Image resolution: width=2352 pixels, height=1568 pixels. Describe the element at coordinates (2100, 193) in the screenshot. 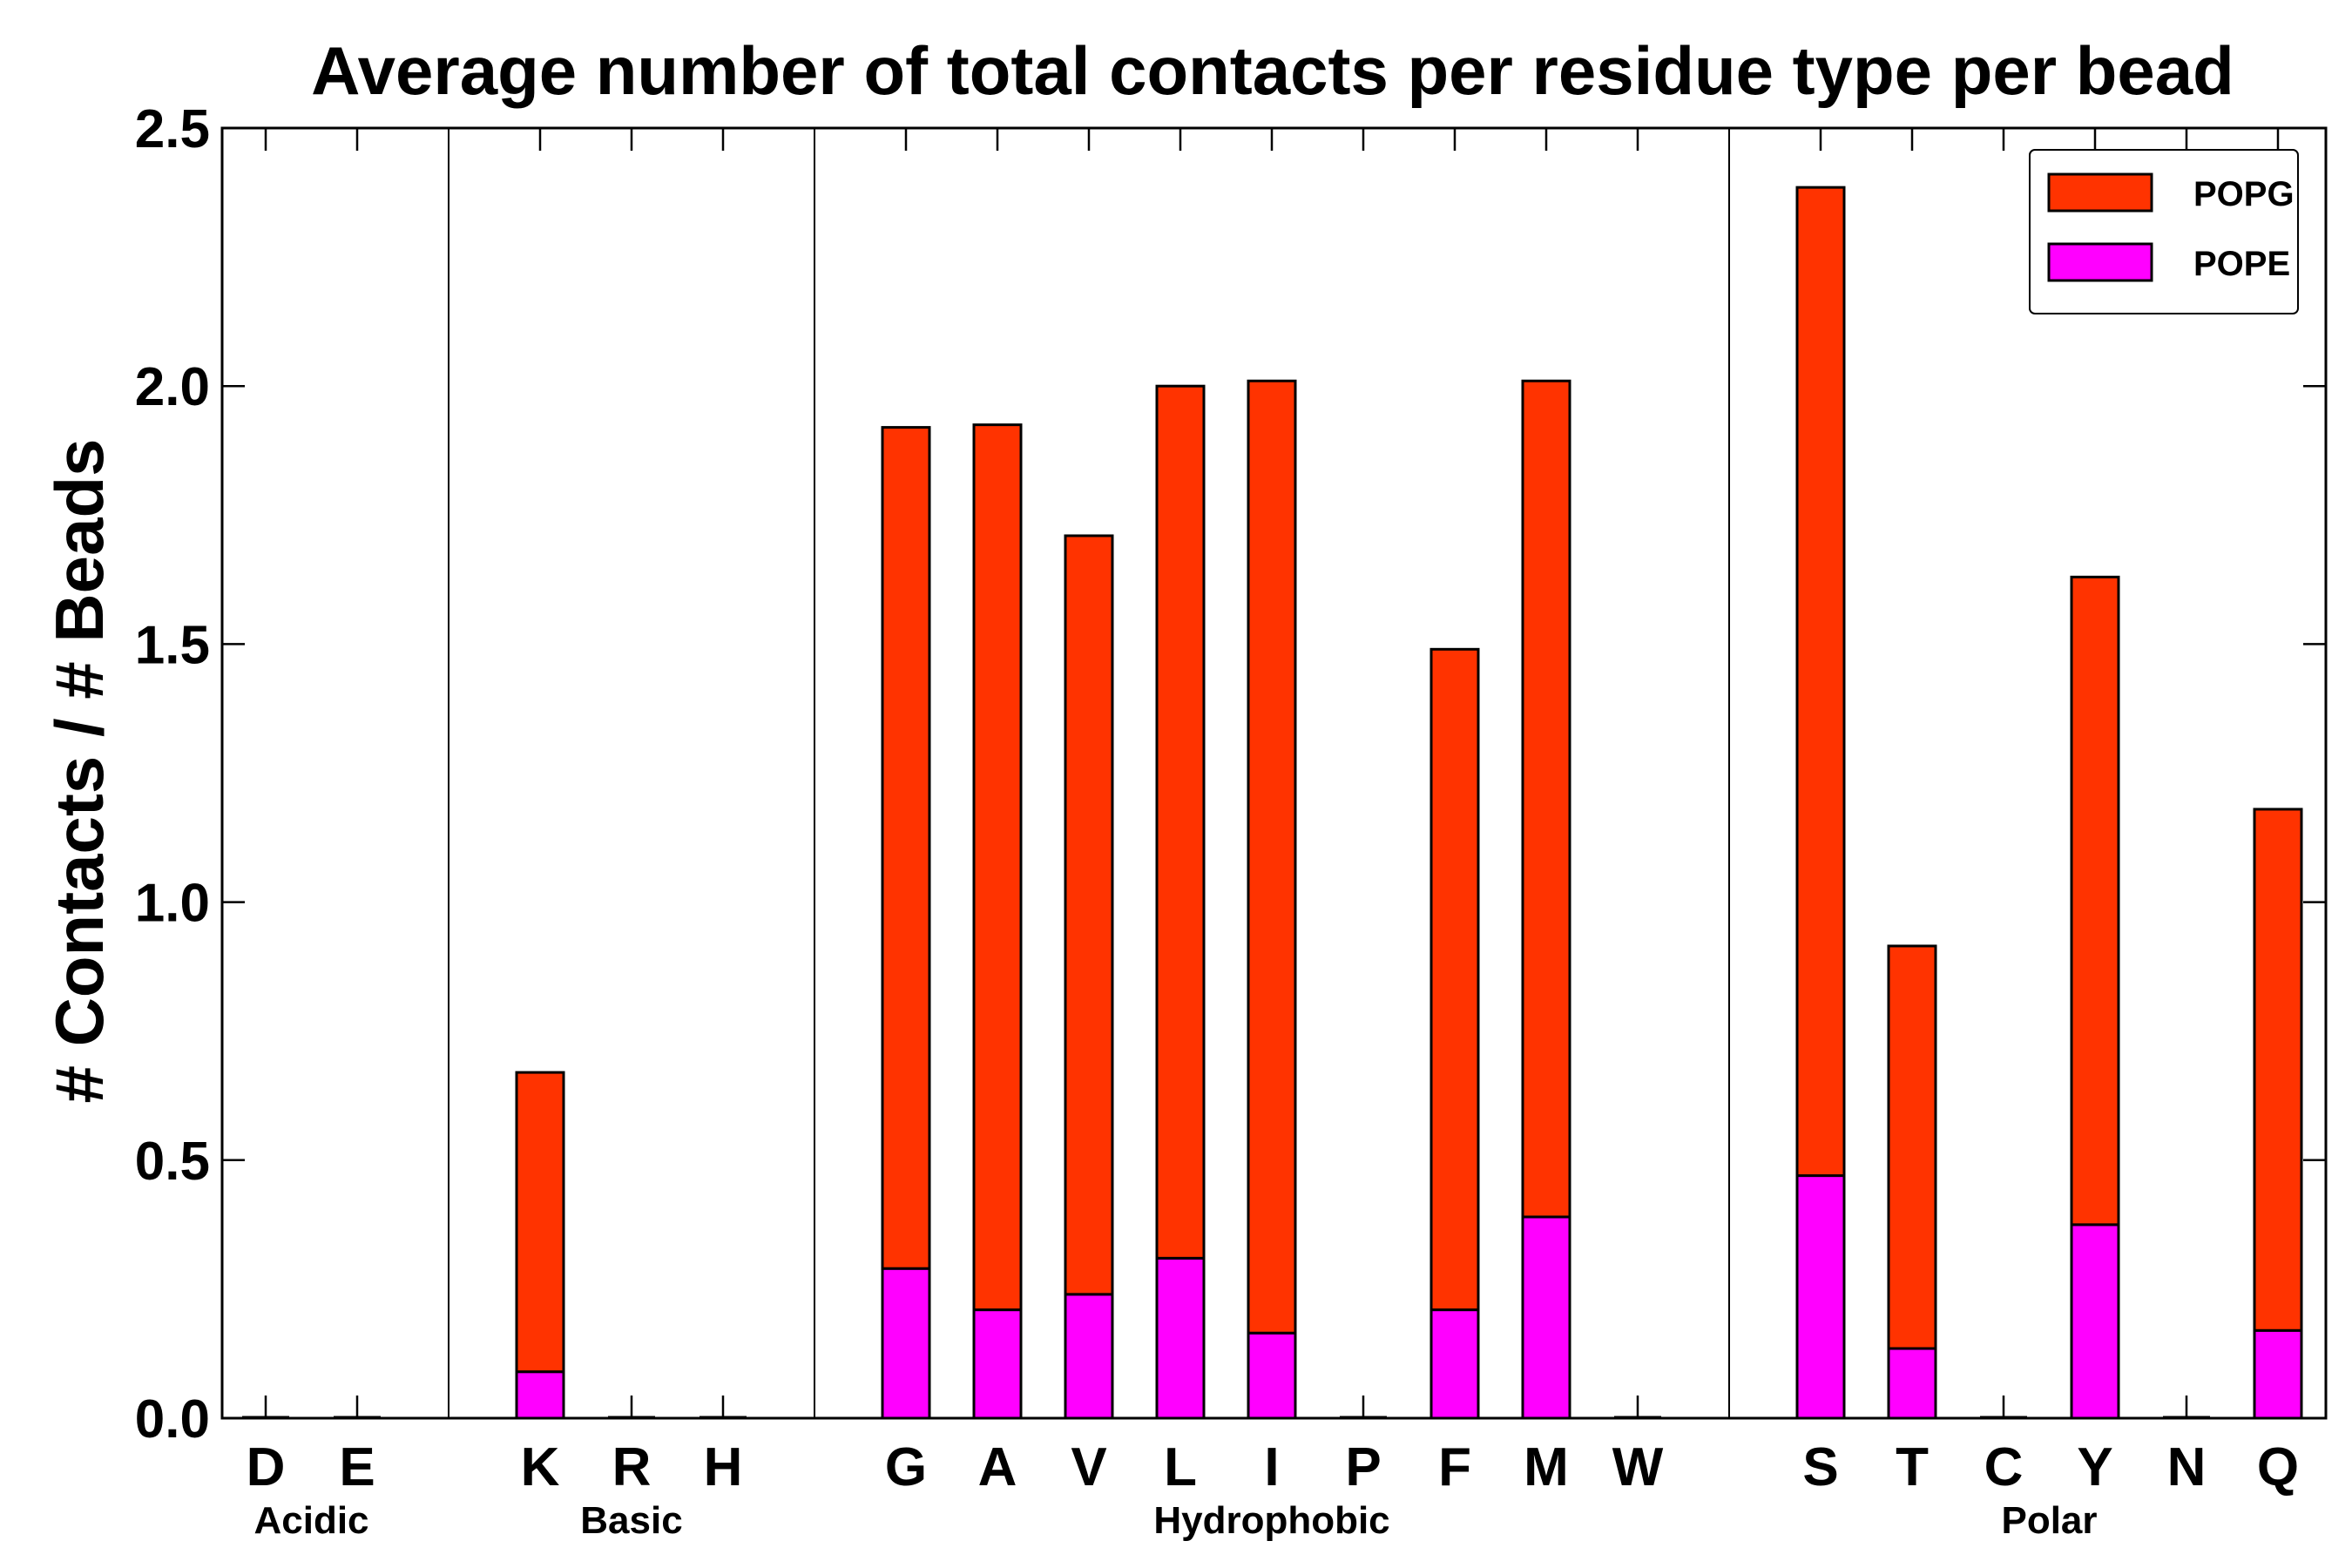

I see `legend-swatch-popg` at that location.